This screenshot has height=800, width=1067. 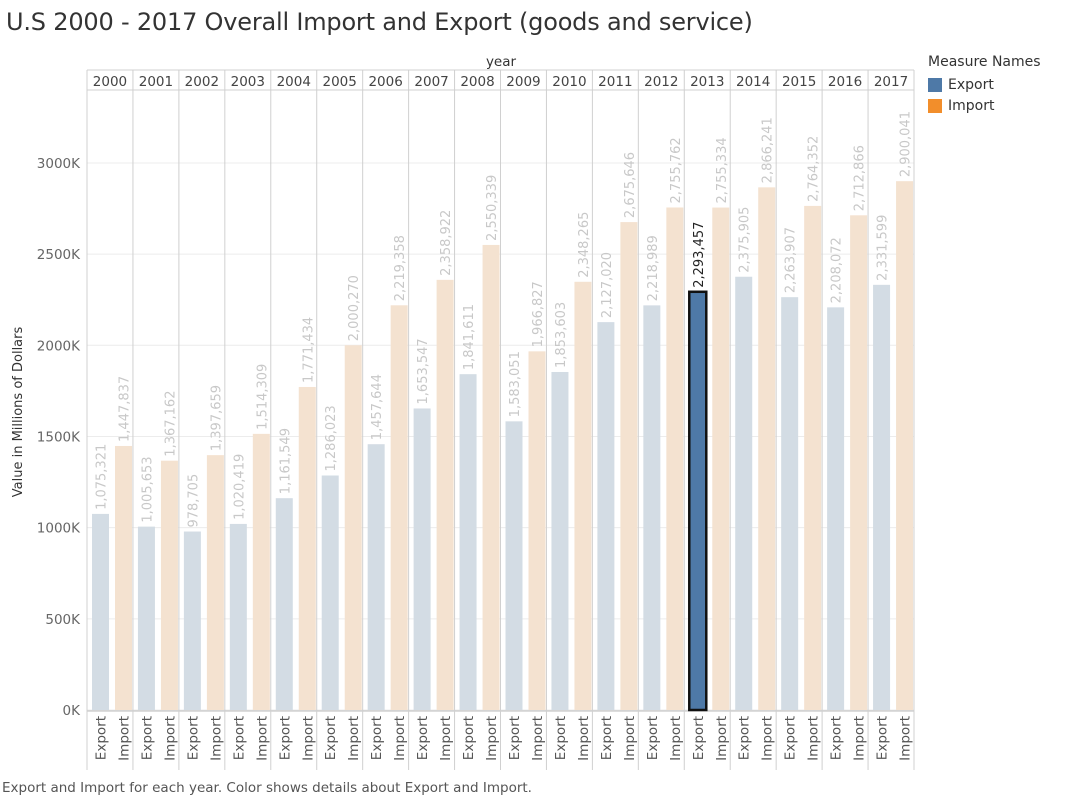 What do you see at coordinates (284, 604) in the screenshot?
I see `bar-export-2004` at bounding box center [284, 604].